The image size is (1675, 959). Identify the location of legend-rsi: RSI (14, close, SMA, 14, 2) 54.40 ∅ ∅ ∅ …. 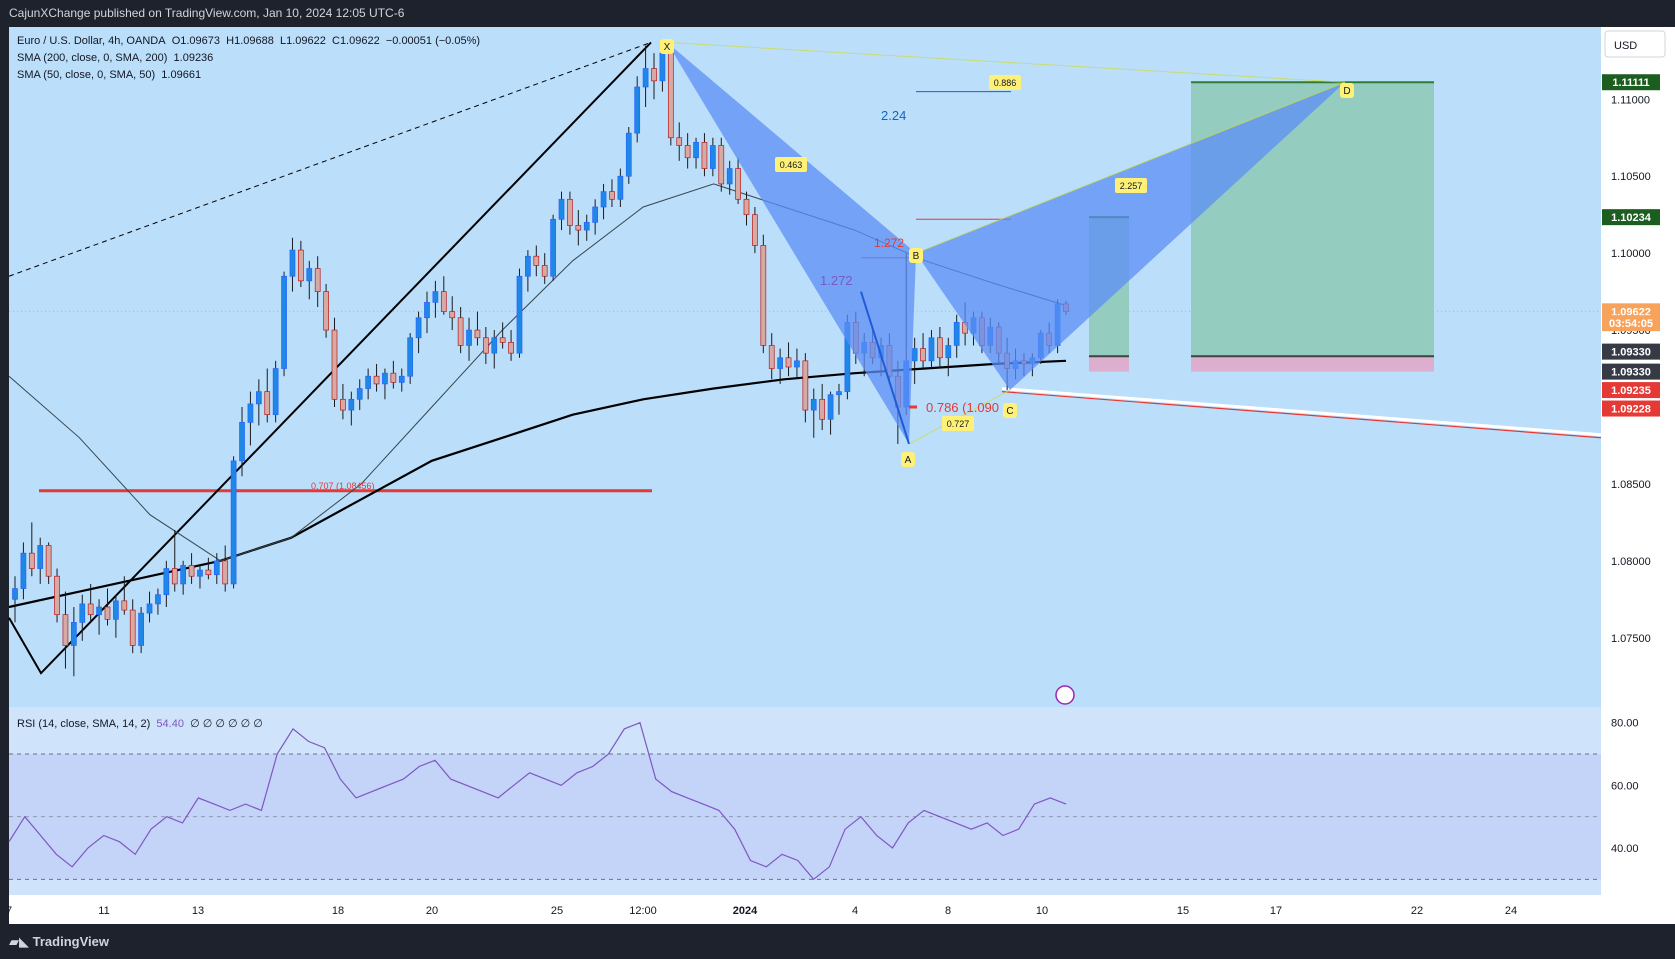
(140, 723).